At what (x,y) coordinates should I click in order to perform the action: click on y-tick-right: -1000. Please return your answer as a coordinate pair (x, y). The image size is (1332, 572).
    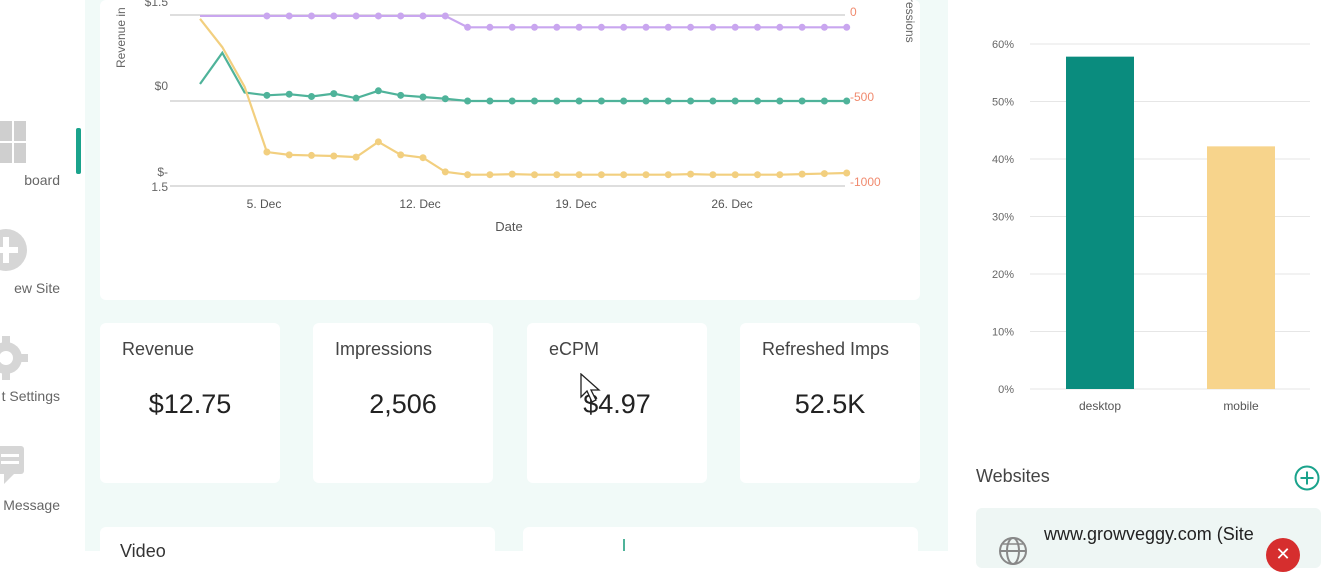
    Looking at the image, I should click on (865, 182).